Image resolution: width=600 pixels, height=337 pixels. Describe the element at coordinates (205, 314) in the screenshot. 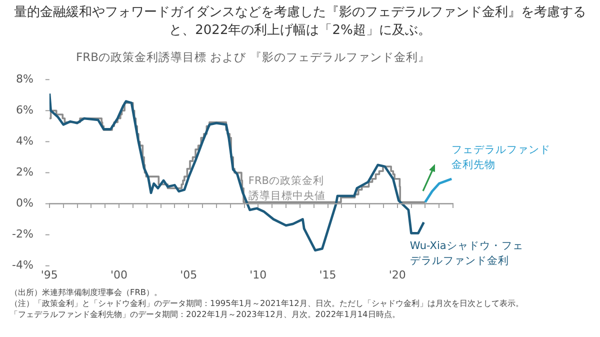

I see `text: 「フェデラルファンド金利先物」のデータ期間：2022年1月～2023年12月、月次。2022年1月14日時点。` at that location.